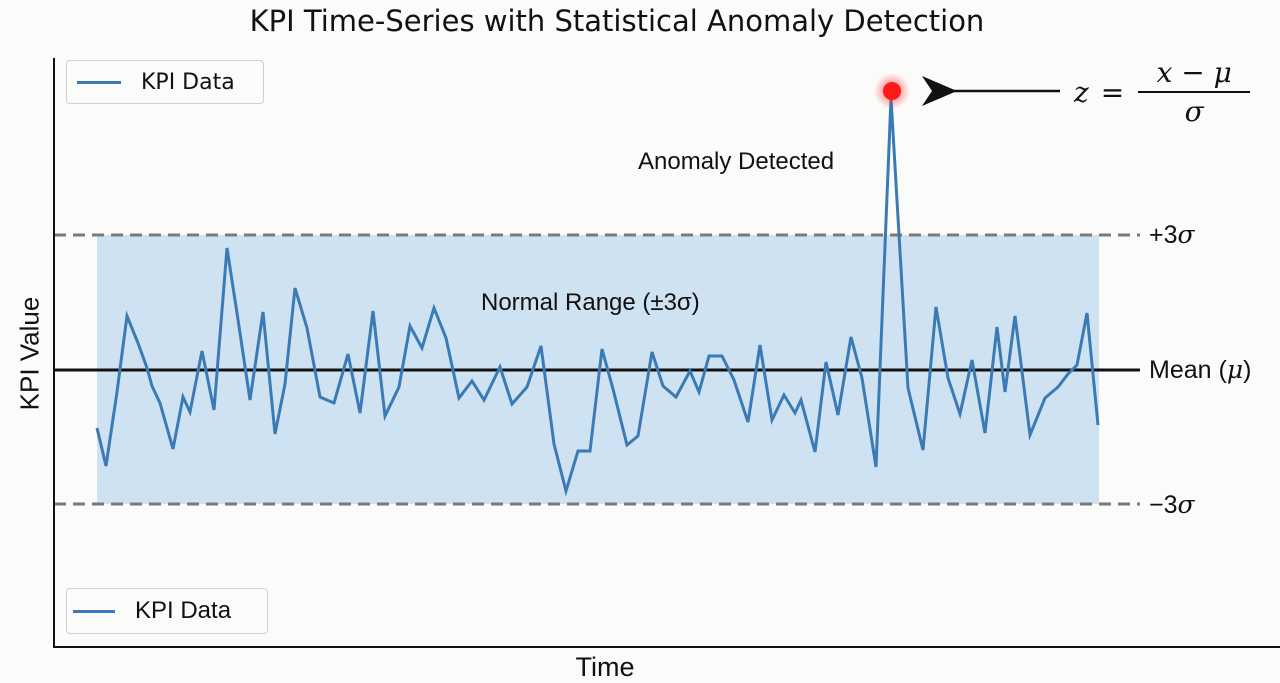 The height and width of the screenshot is (683, 1280). I want to click on plus-3-text: +3, so click(1163, 235).